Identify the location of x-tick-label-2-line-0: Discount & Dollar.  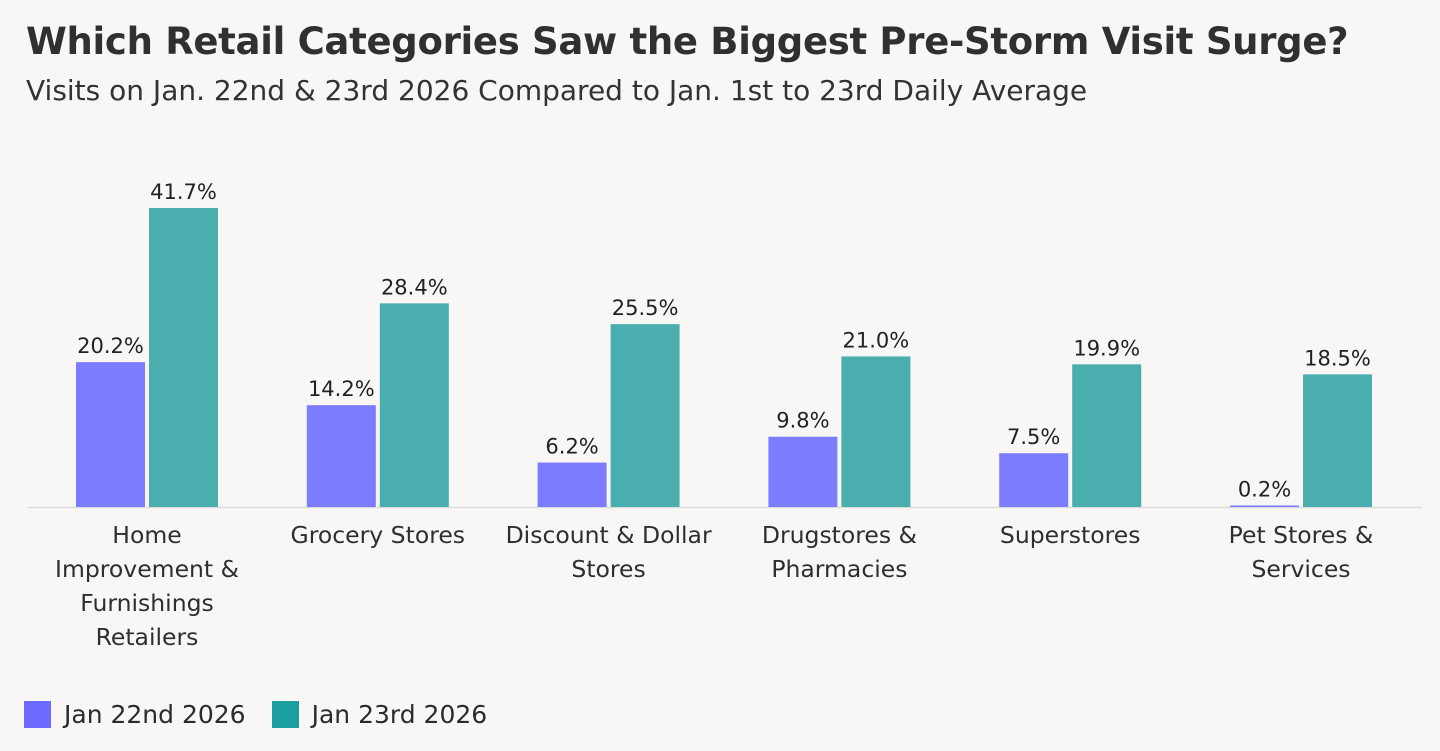
(609, 535).